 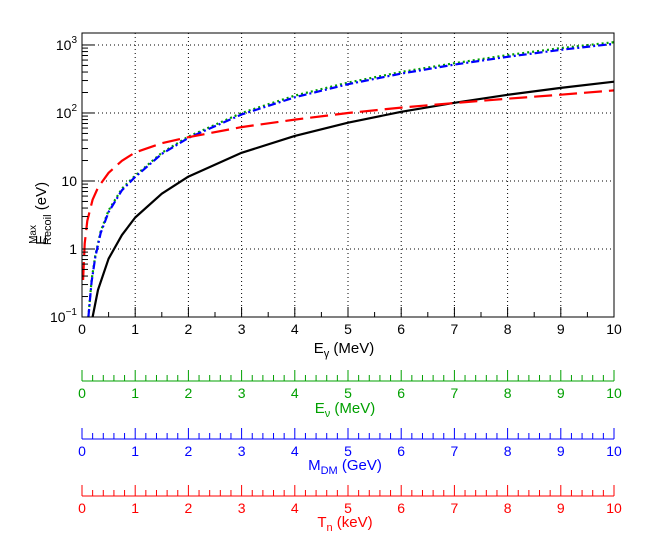 I want to click on y-tick-label: 10², so click(x=67, y=112).